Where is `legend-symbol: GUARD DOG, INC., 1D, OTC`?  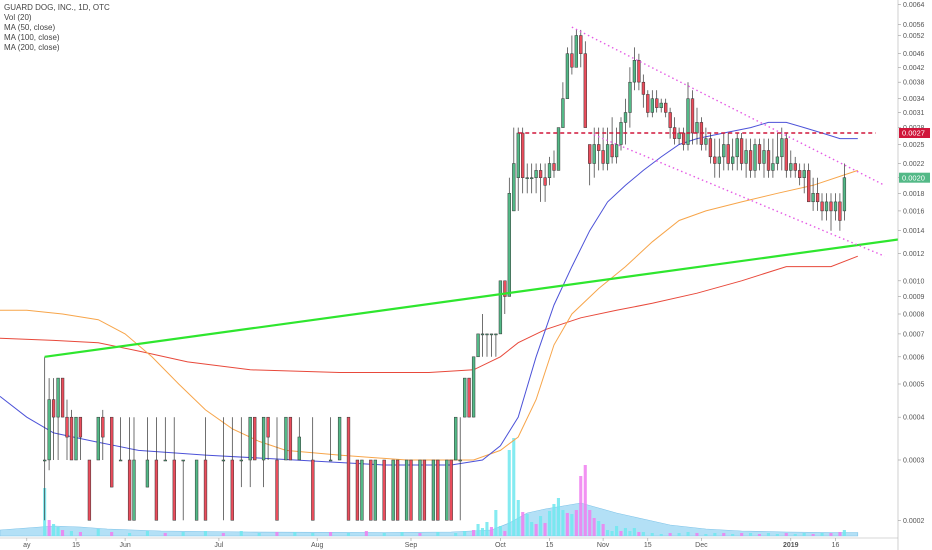
legend-symbol: GUARD DOG, INC., 1D, OTC is located at coordinates (57, 7).